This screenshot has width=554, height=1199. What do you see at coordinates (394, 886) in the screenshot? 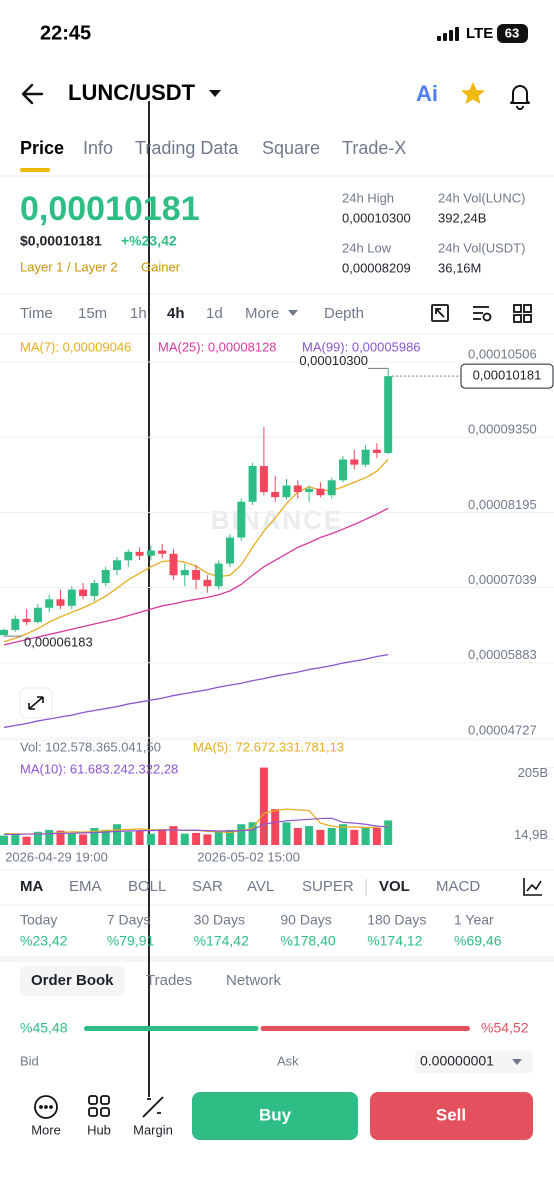
I see `indicator-tab: VOL` at bounding box center [394, 886].